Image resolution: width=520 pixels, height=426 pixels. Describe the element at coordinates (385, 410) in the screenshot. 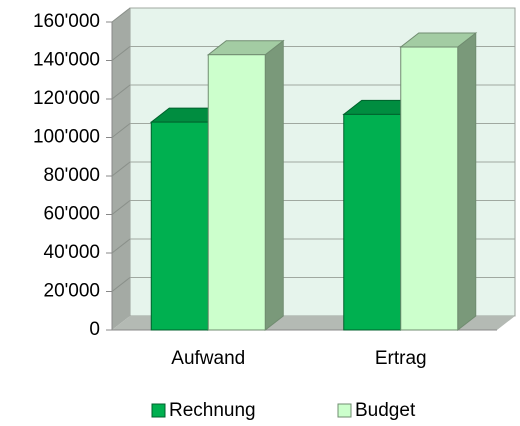

I see `legend-label: Budget` at that location.